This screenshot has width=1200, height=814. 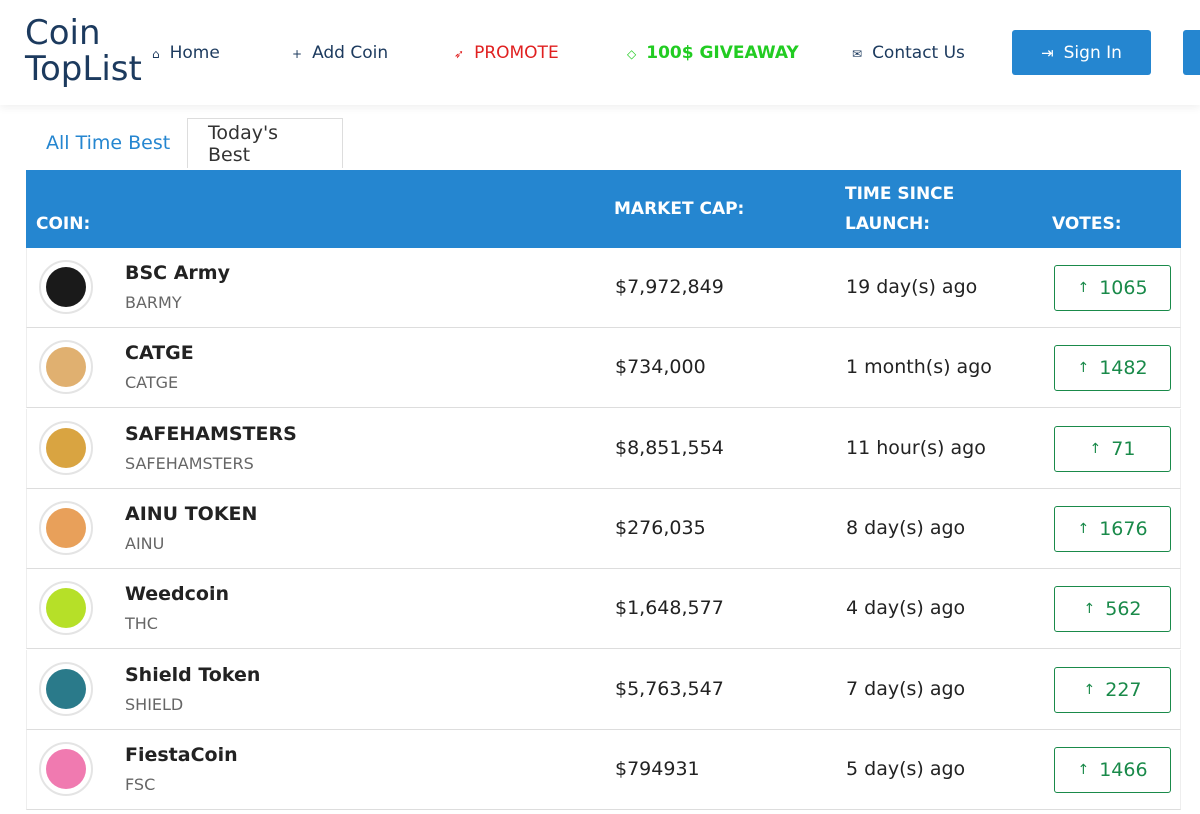 I want to click on nav-text: Contact Us, so click(x=918, y=53).